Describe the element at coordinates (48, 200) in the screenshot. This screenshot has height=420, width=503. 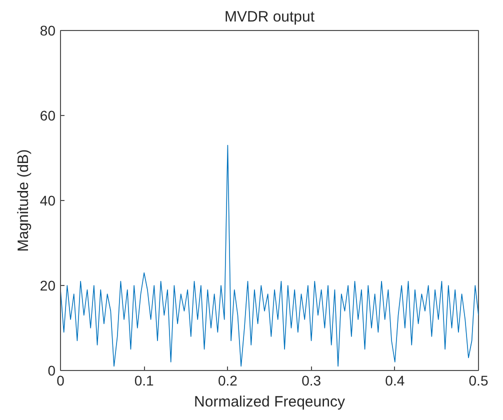
I see `y-tick-label: 40` at that location.